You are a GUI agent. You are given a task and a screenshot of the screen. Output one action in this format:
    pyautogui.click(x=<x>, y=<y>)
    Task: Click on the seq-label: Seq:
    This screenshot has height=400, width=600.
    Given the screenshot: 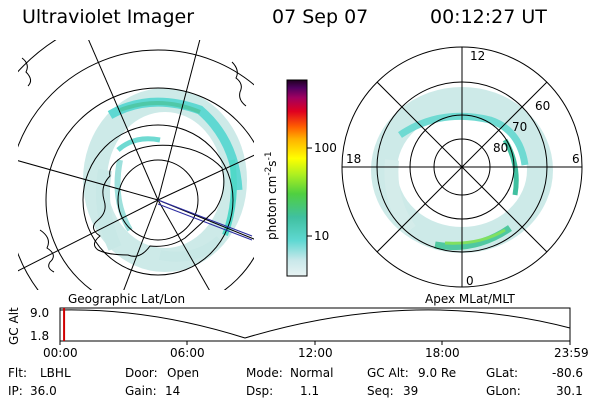 What is the action you would take?
    pyautogui.click(x=380, y=391)
    